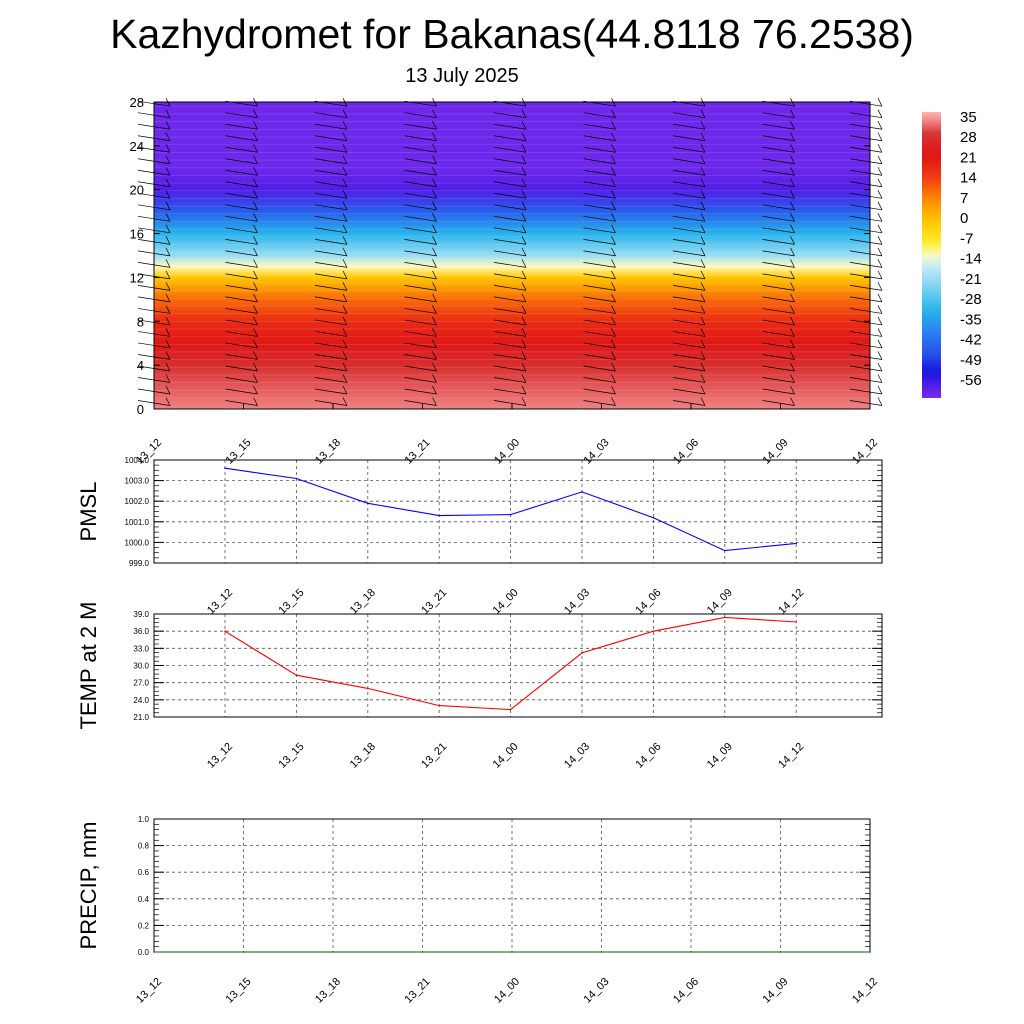 This screenshot has height=1024, width=1024. I want to click on colorbar-label: 0, so click(964, 218).